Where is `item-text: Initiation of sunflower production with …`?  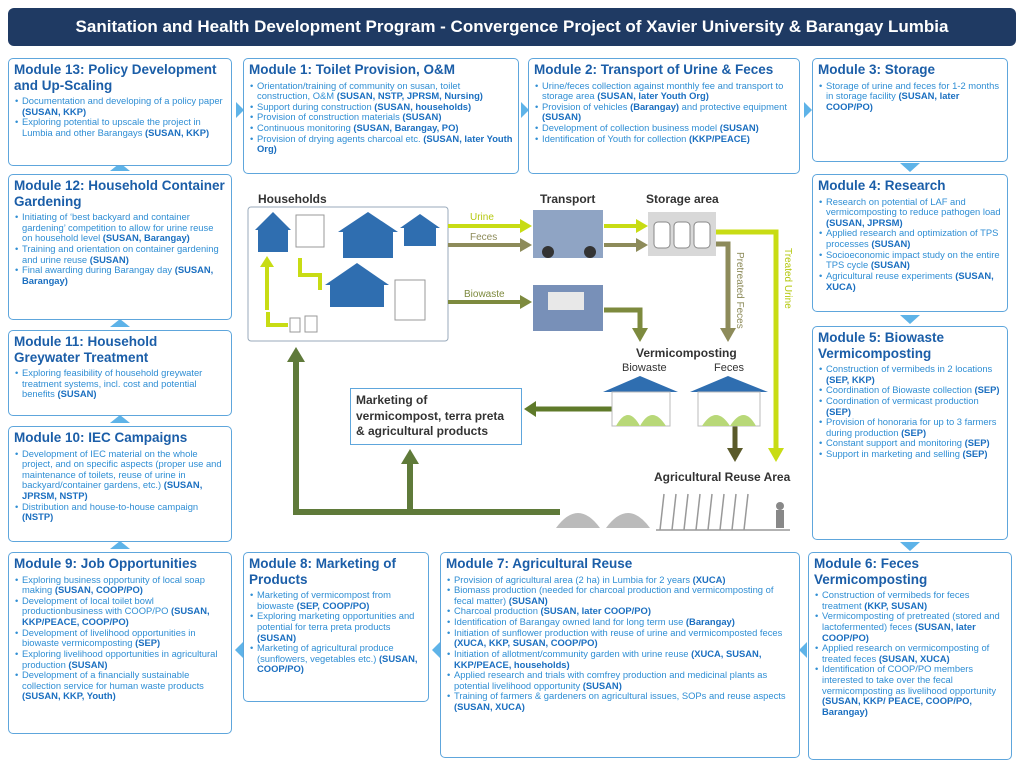
item-text: Initiation of sunflower production with … is located at coordinates (618, 632).